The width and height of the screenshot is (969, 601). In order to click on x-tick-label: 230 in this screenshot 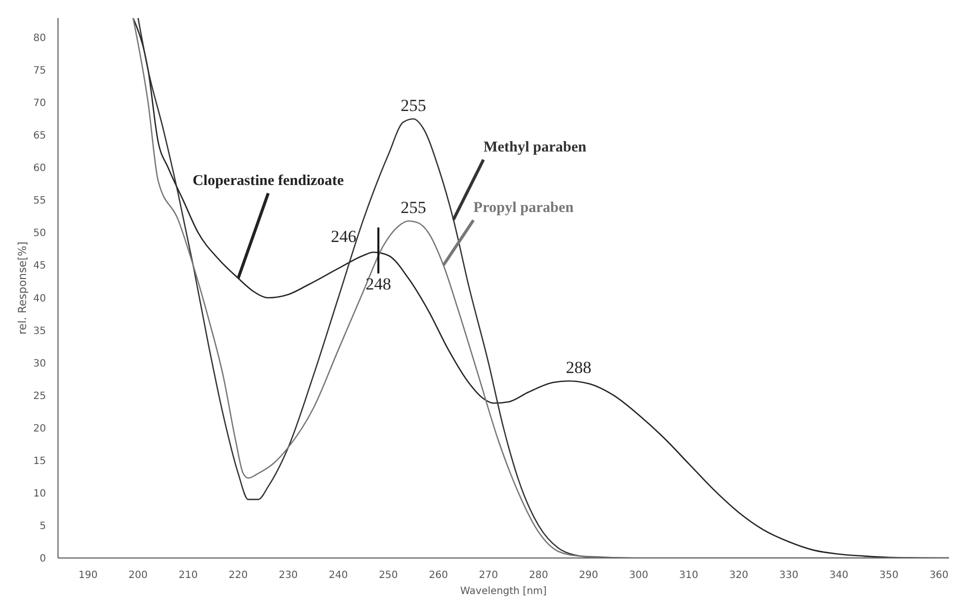, I will do `click(288, 575)`.